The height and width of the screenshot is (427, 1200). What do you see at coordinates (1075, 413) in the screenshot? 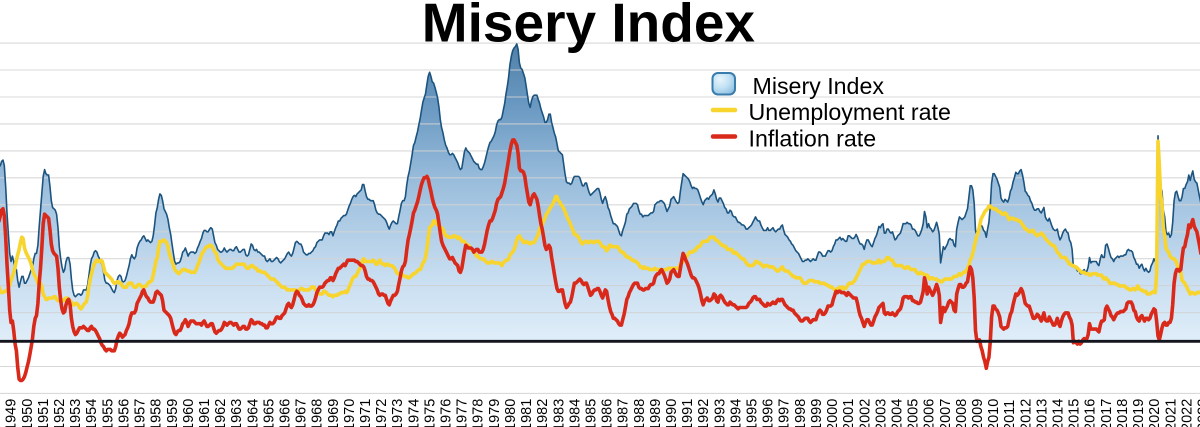
I see `svg-text: 2015` at bounding box center [1075, 413].